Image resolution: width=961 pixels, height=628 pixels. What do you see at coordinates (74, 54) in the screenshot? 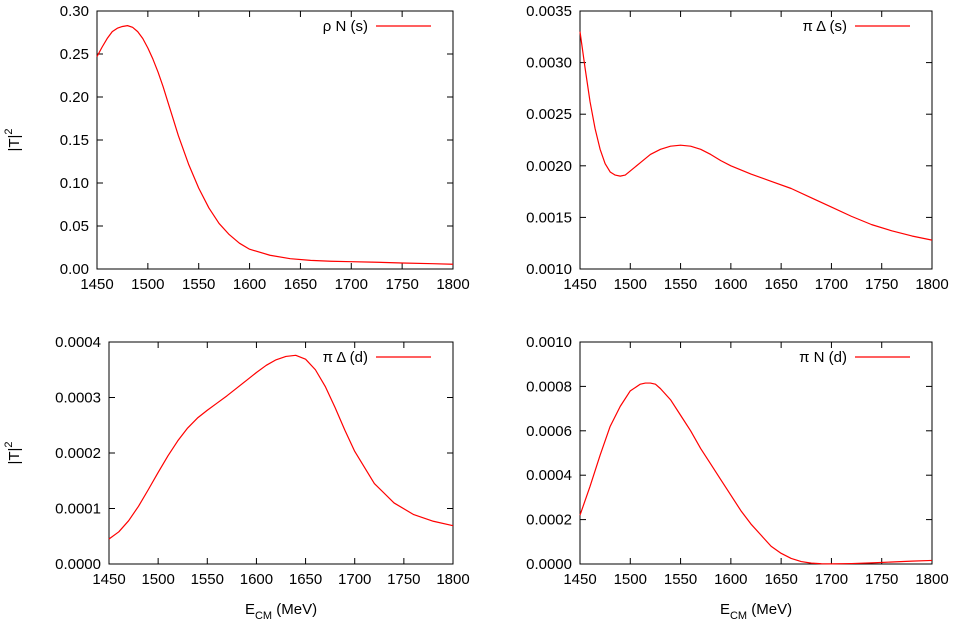
I see `y-tick-label: 0.25` at bounding box center [74, 54].